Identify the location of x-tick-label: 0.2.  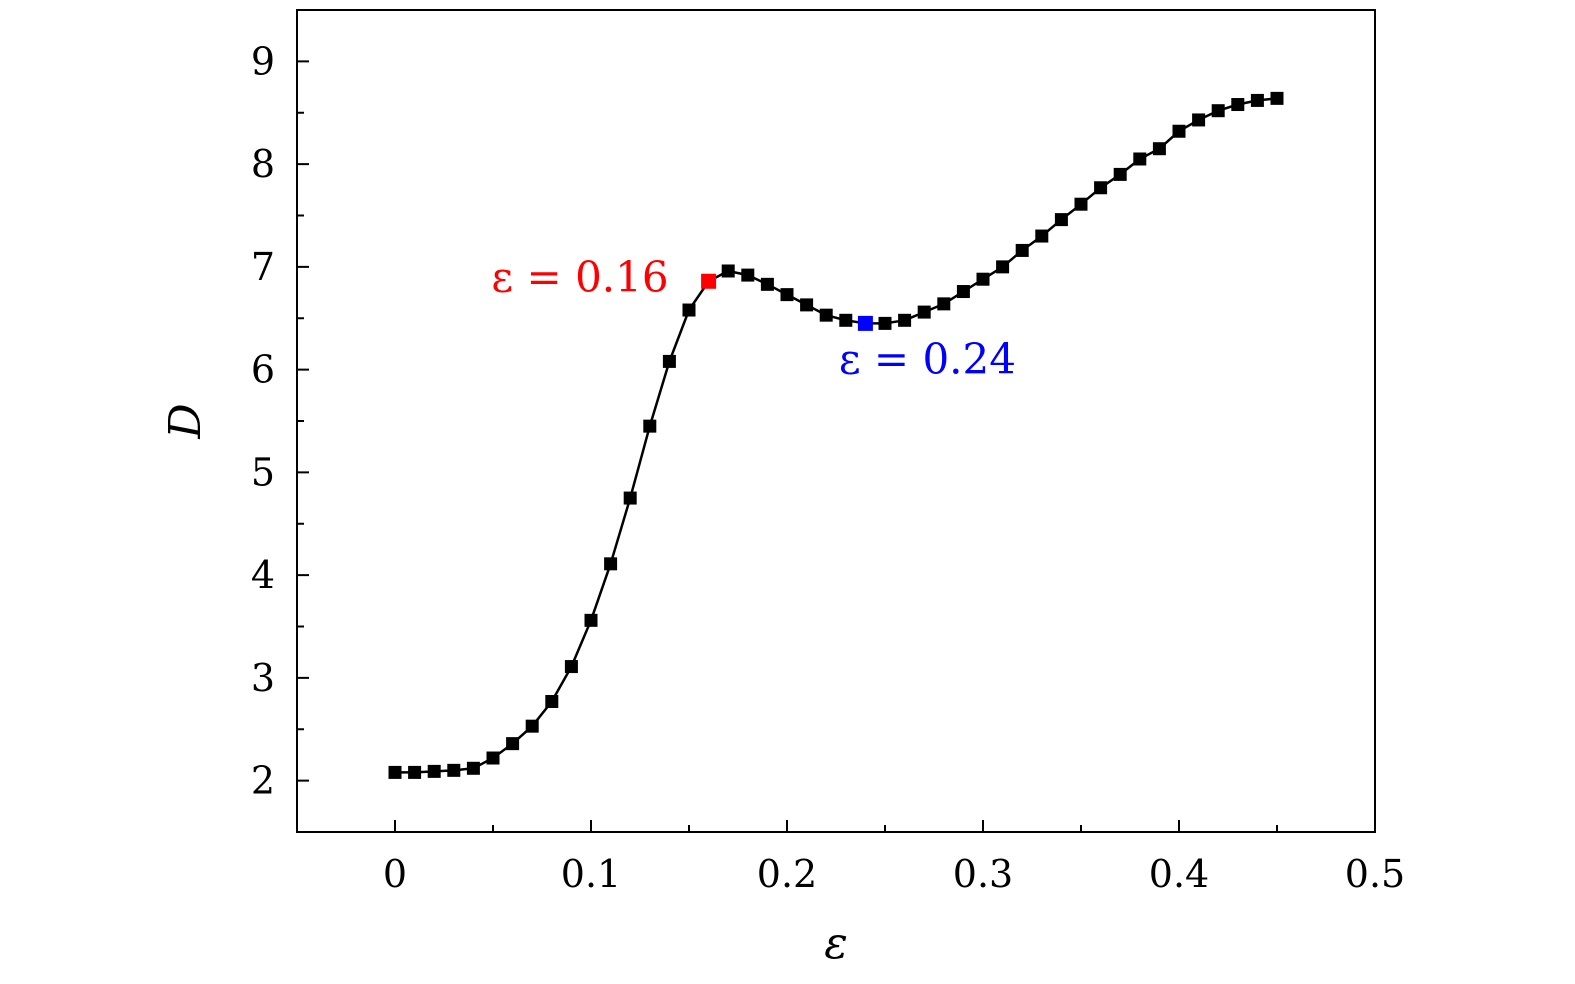
(787, 874).